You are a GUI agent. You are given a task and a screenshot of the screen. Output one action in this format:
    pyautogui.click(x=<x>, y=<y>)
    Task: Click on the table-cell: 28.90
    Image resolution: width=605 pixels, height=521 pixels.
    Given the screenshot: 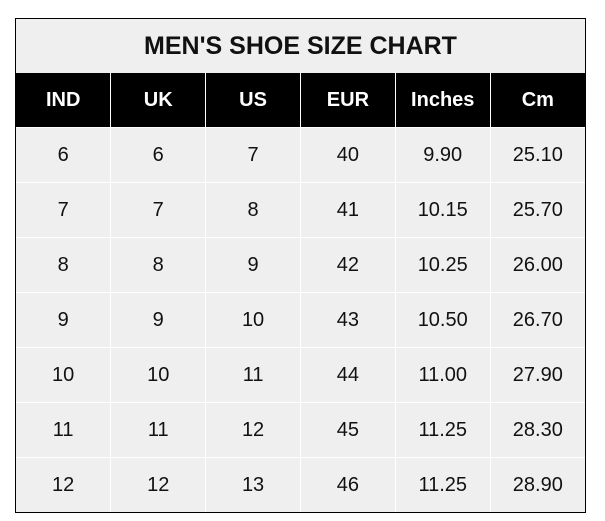 What is the action you would take?
    pyautogui.click(x=537, y=484)
    